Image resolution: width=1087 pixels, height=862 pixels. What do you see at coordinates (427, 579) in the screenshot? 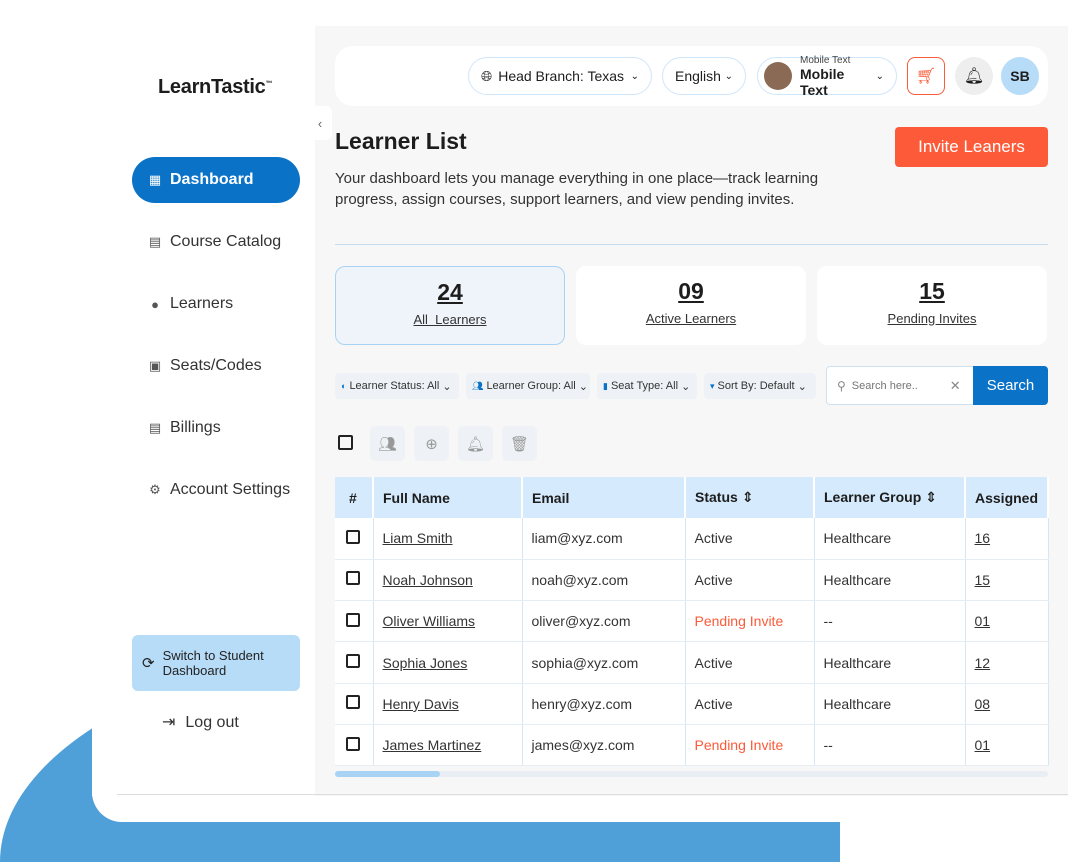
I see `learner-name: Noah Johnson` at bounding box center [427, 579].